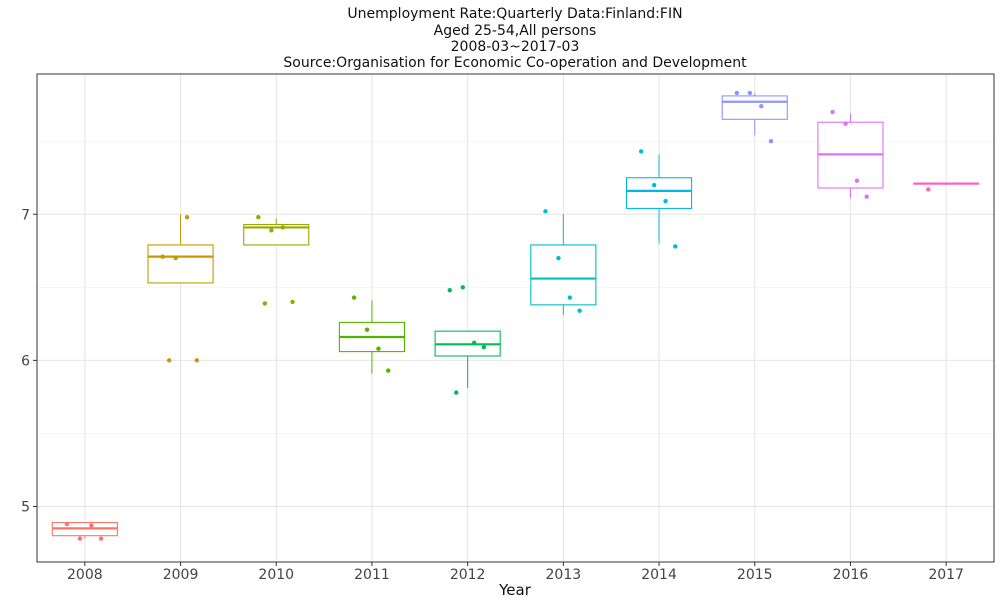 The width and height of the screenshot is (1000, 600). I want to click on x-tick-label: 2011, so click(372, 575).